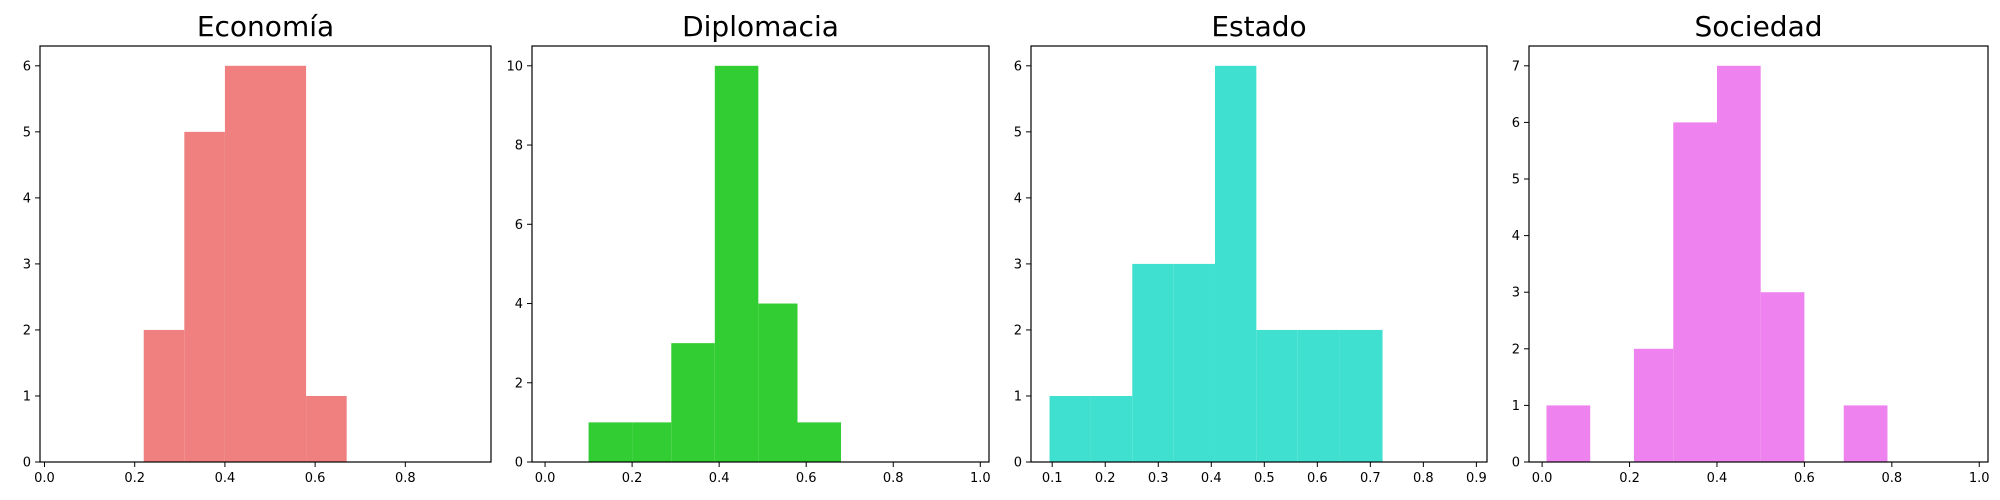  I want to click on y-tick-label: 8, so click(519, 146).